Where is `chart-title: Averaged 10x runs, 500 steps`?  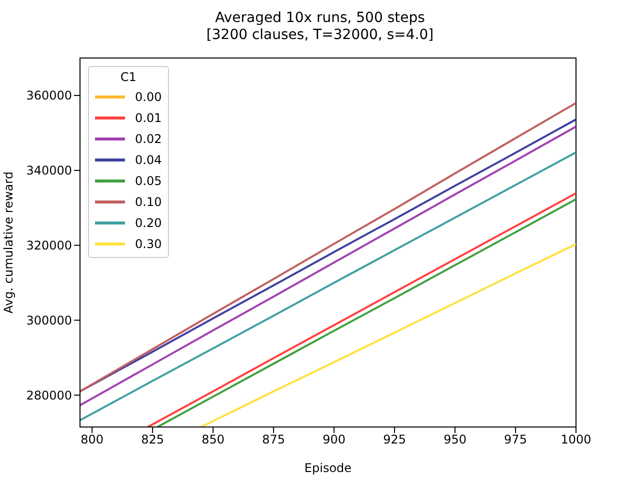
chart-title: Averaged 10x runs, 500 steps is located at coordinates (320, 18).